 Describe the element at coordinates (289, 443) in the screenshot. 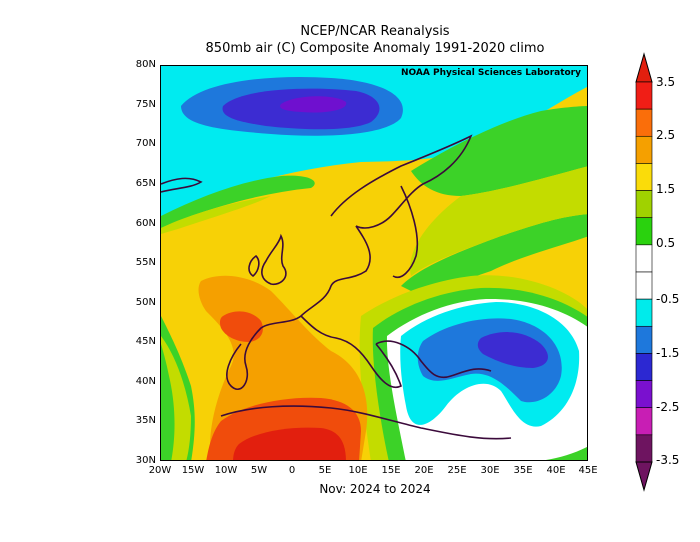

I see `contour-darkred-sw` at that location.